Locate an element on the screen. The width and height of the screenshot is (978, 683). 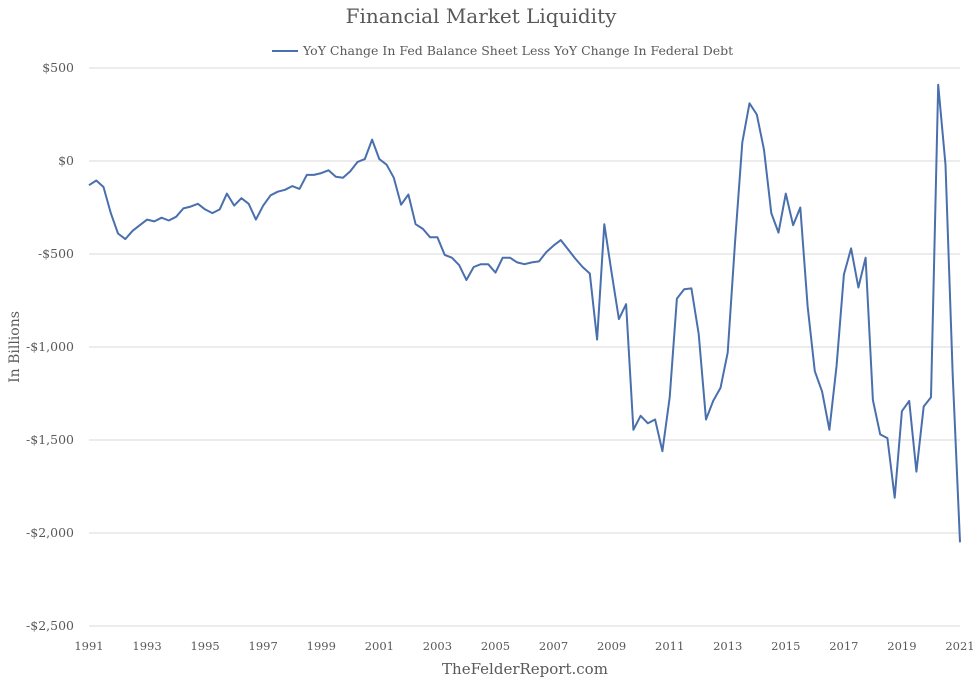
x-tick-label: 1999 is located at coordinates (321, 646).